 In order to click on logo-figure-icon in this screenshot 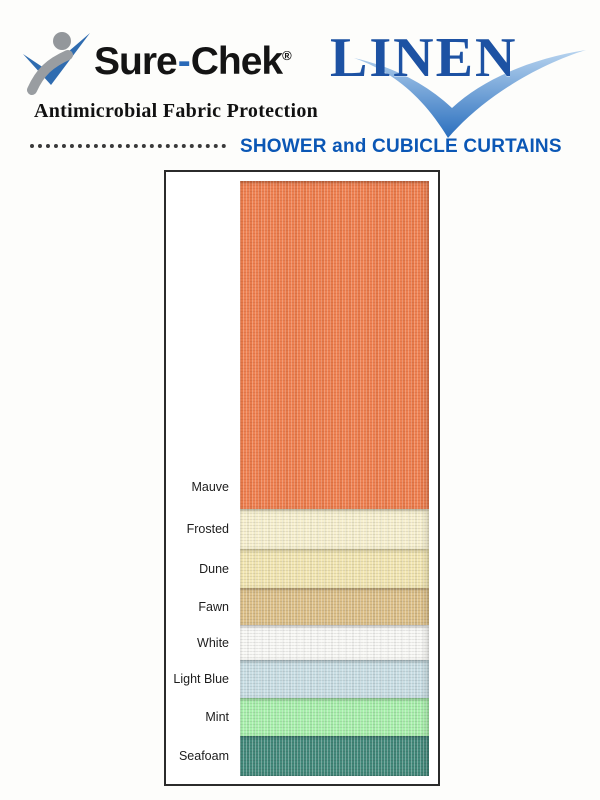, I will do `click(58, 63)`.